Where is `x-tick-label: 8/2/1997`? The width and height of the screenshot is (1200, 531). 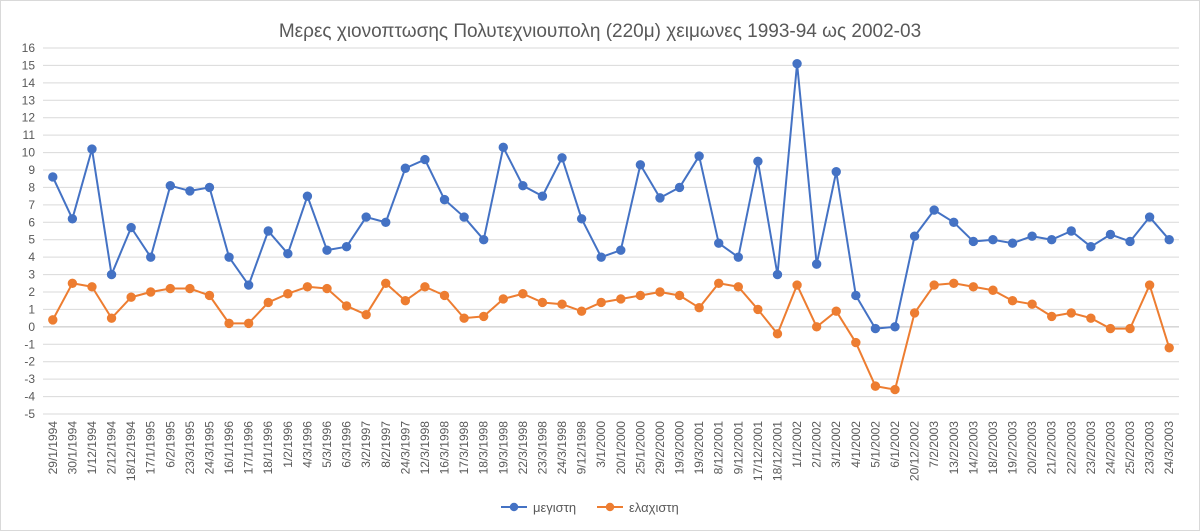 x-tick-label: 8/2/1997 is located at coordinates (386, 444).